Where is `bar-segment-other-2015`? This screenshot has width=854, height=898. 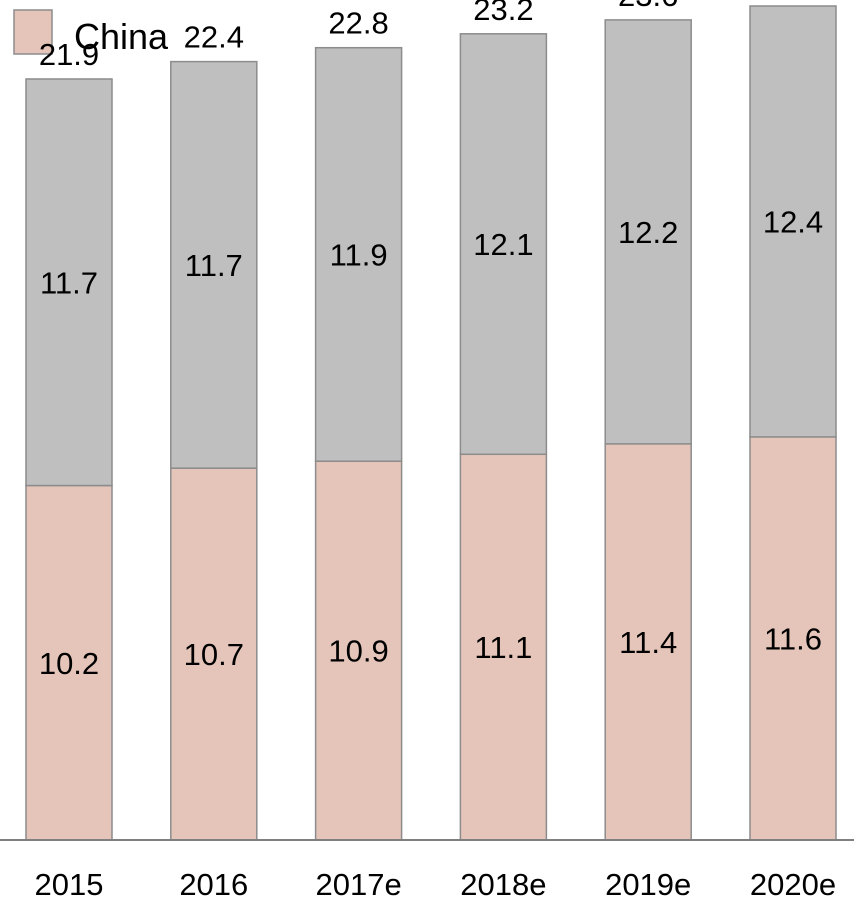 bar-segment-other-2015 is located at coordinates (69, 282).